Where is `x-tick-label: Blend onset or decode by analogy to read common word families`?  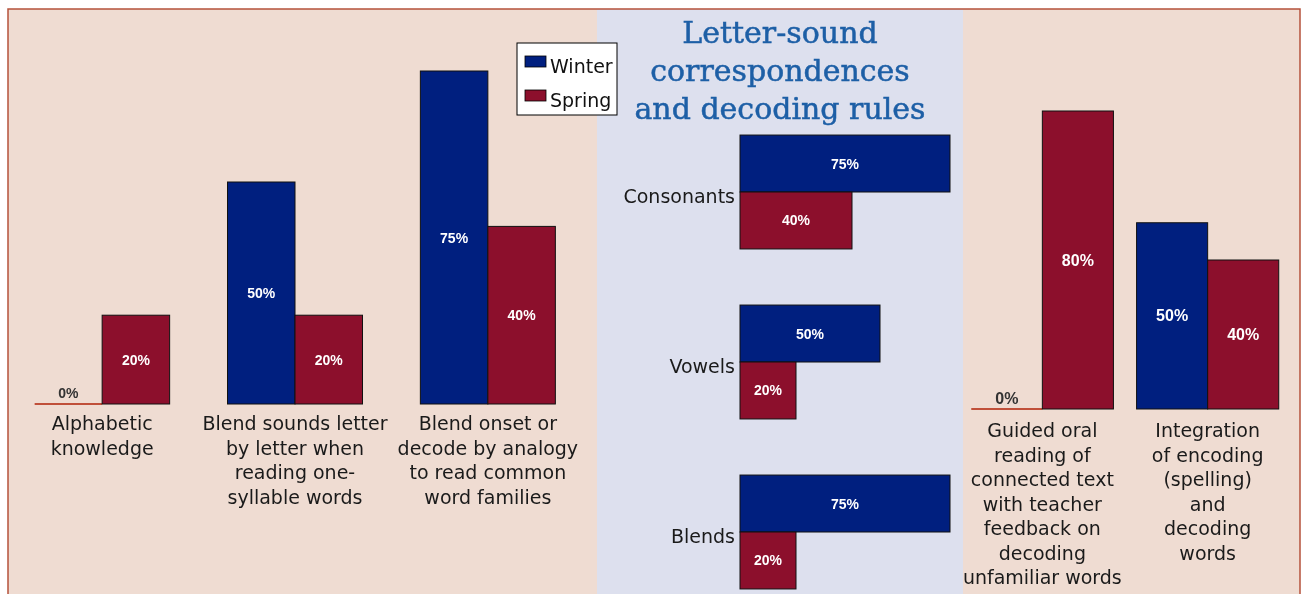
x-tick-label: Blend onset or decode by analogy to read common word families is located at coordinates (488, 460).